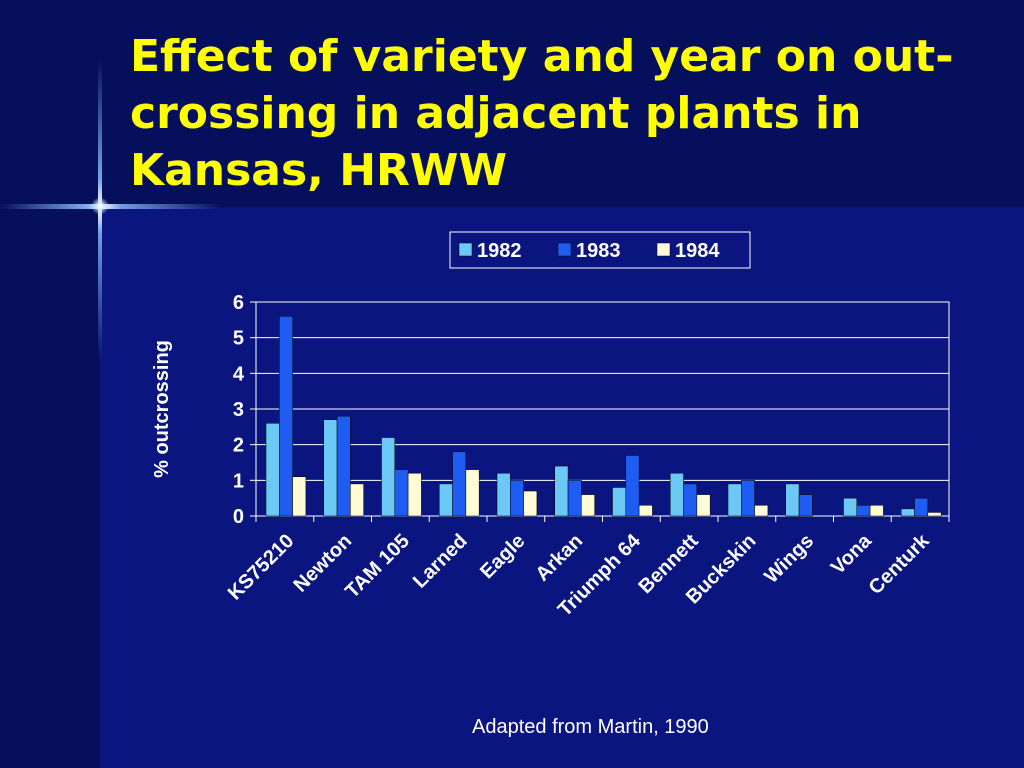 The image size is (1024, 768). Describe the element at coordinates (697, 251) in the screenshot. I see `legend-label-1984: 1984` at that location.